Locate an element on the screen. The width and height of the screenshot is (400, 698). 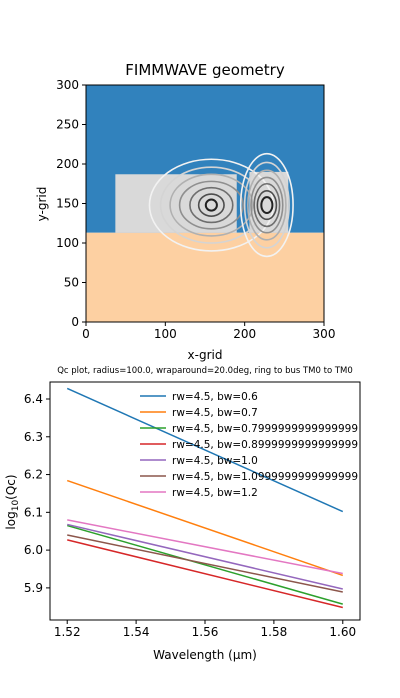
qc-y-label-base: log is located at coordinates (11, 520).